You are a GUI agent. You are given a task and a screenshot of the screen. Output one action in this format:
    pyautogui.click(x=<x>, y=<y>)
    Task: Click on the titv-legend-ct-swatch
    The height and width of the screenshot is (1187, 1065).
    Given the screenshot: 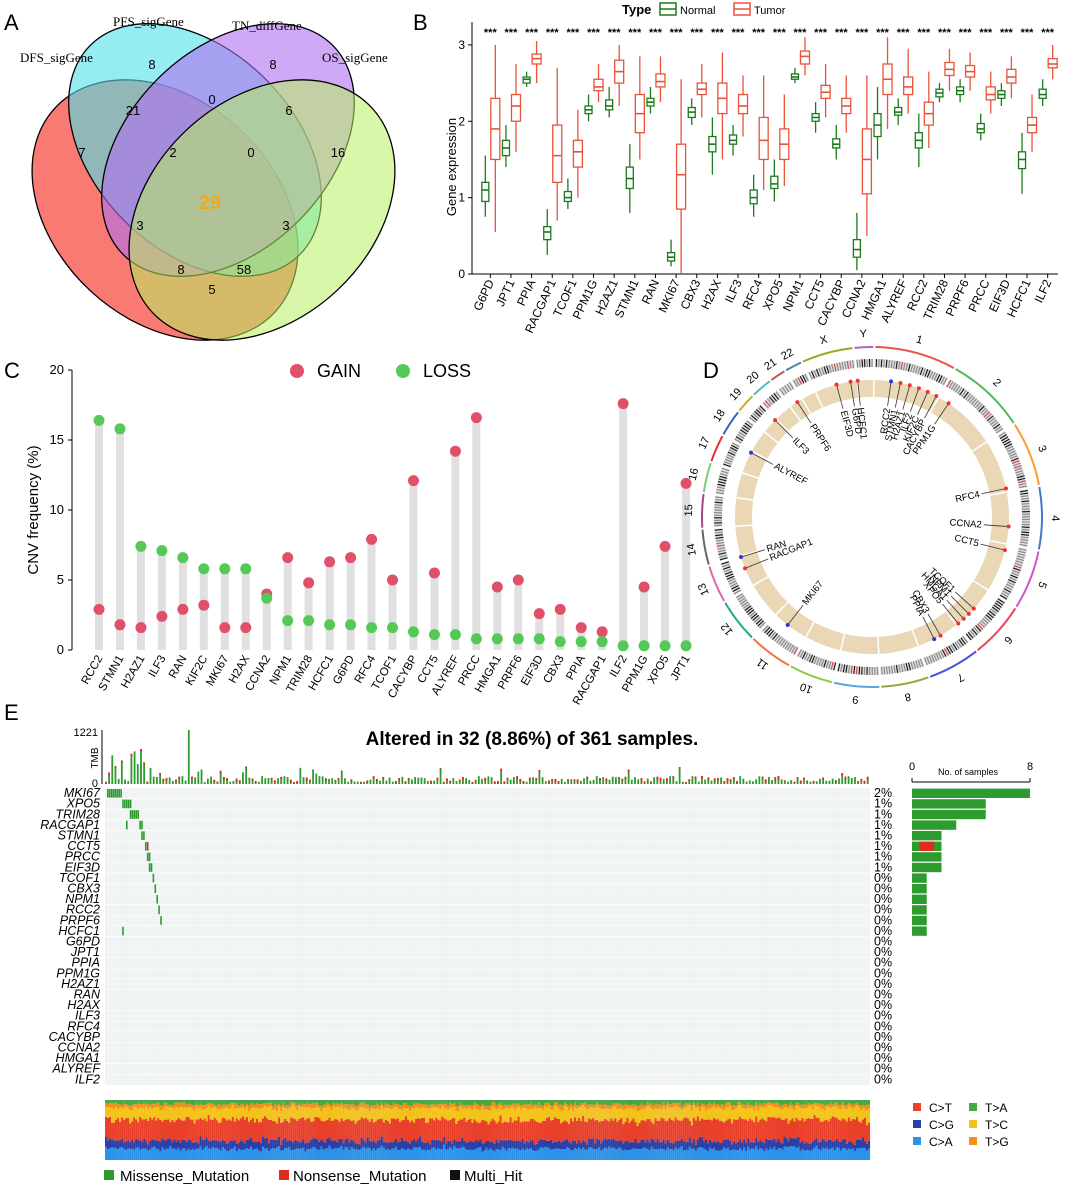 What is the action you would take?
    pyautogui.click(x=917, y=1107)
    